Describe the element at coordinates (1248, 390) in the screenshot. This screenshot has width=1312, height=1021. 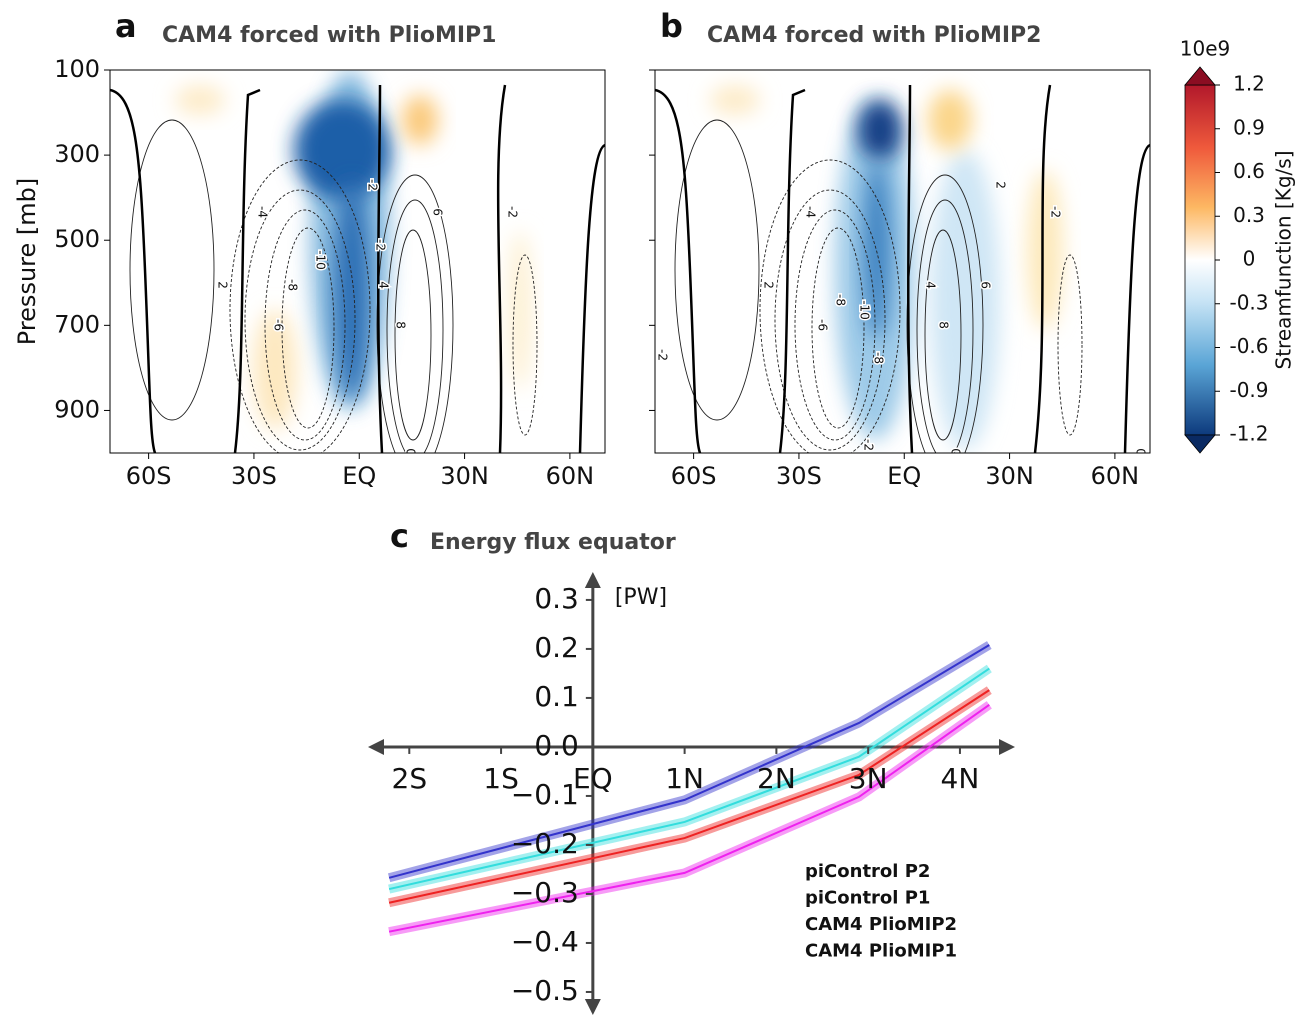
I see `colorbar-tick-label: -0.9` at that location.